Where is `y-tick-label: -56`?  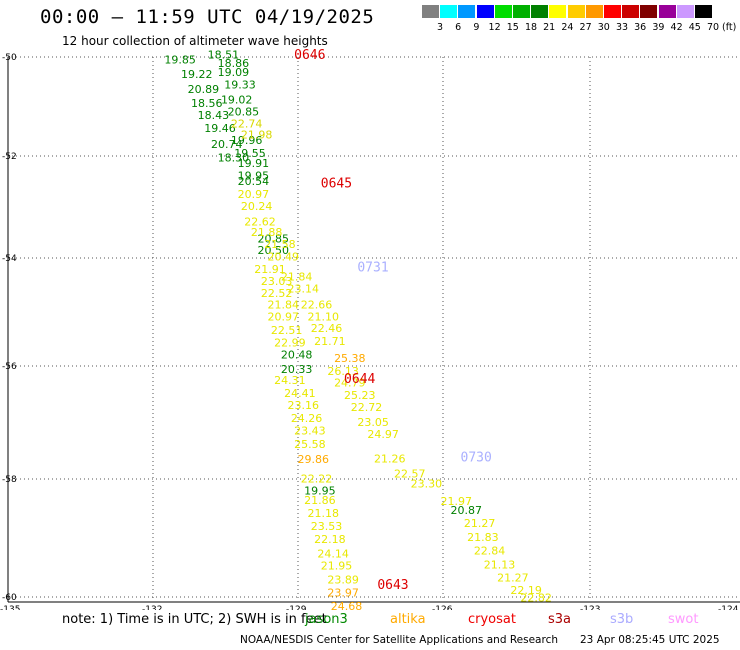
y-tick-label: -56 is located at coordinates (9, 367).